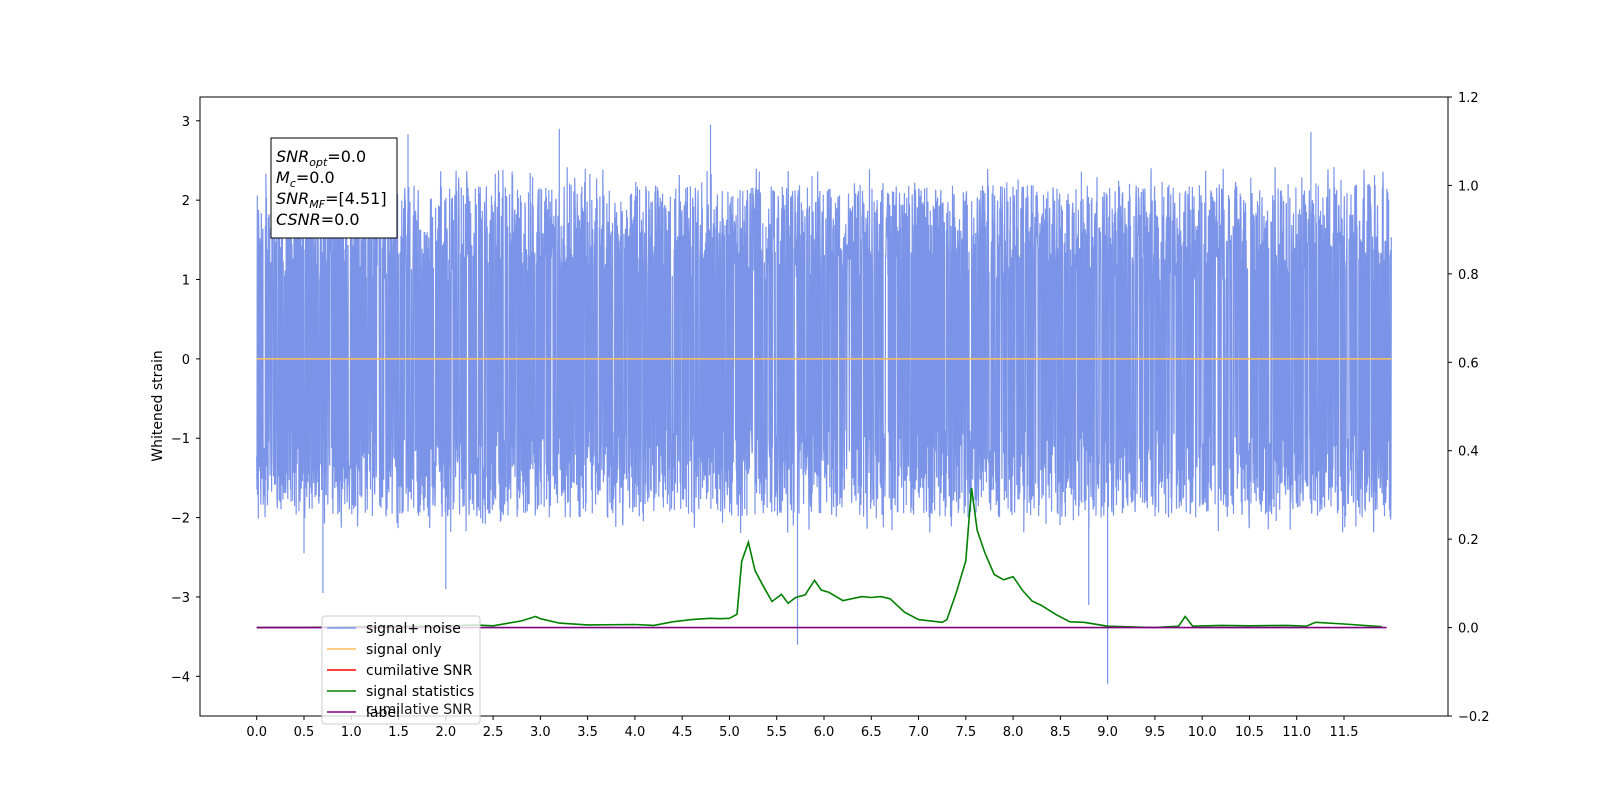 The image size is (1600, 800). What do you see at coordinates (180, 439) in the screenshot?
I see `y-tick-label: −1` at bounding box center [180, 439].